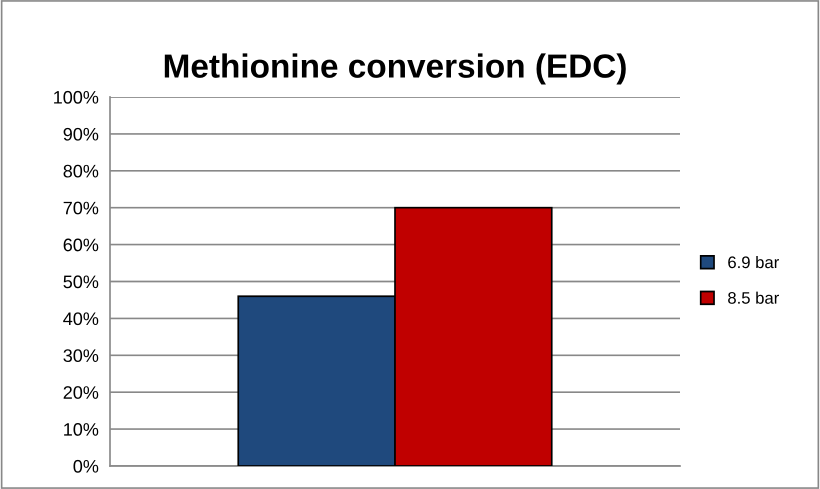  I want to click on y-tick-label: 100%, so click(76, 97).